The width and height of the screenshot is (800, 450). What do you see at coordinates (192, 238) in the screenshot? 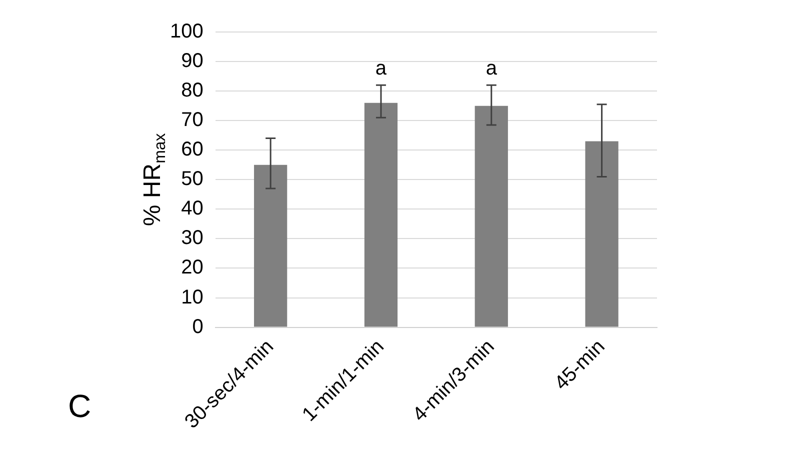
I see `y-tick-label: 30` at bounding box center [192, 238].